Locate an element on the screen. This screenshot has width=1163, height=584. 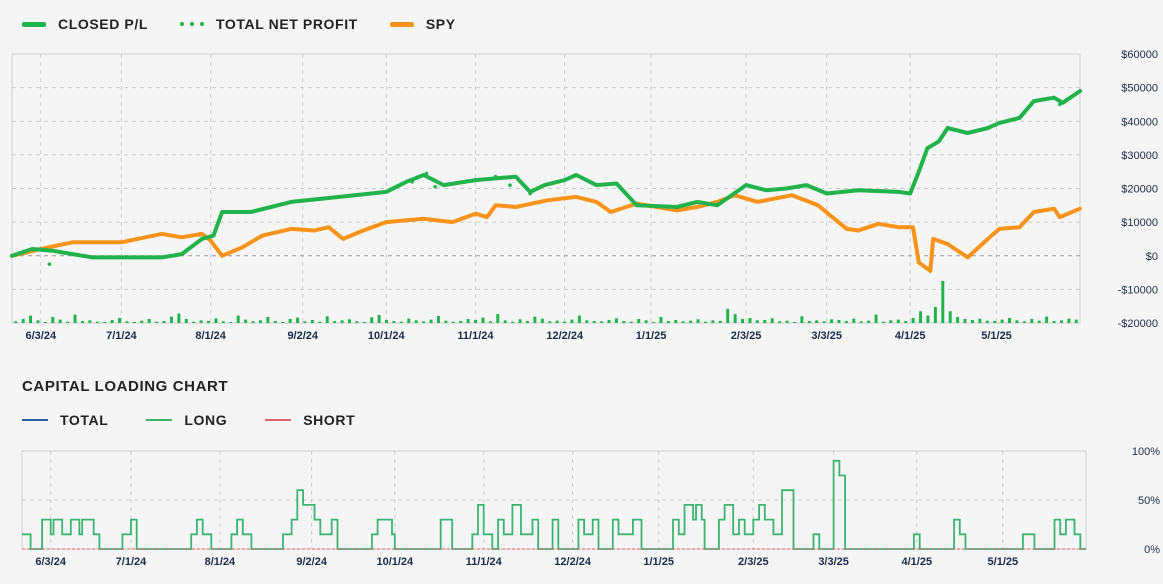
capital-loading-title: CAPITAL LOADING CHART is located at coordinates (125, 386).